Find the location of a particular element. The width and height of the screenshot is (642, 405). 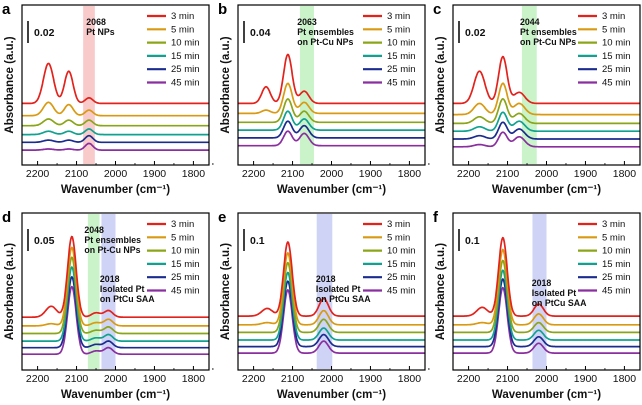

peak-annotation-line: on PtCu SAA is located at coordinates (127, 299).